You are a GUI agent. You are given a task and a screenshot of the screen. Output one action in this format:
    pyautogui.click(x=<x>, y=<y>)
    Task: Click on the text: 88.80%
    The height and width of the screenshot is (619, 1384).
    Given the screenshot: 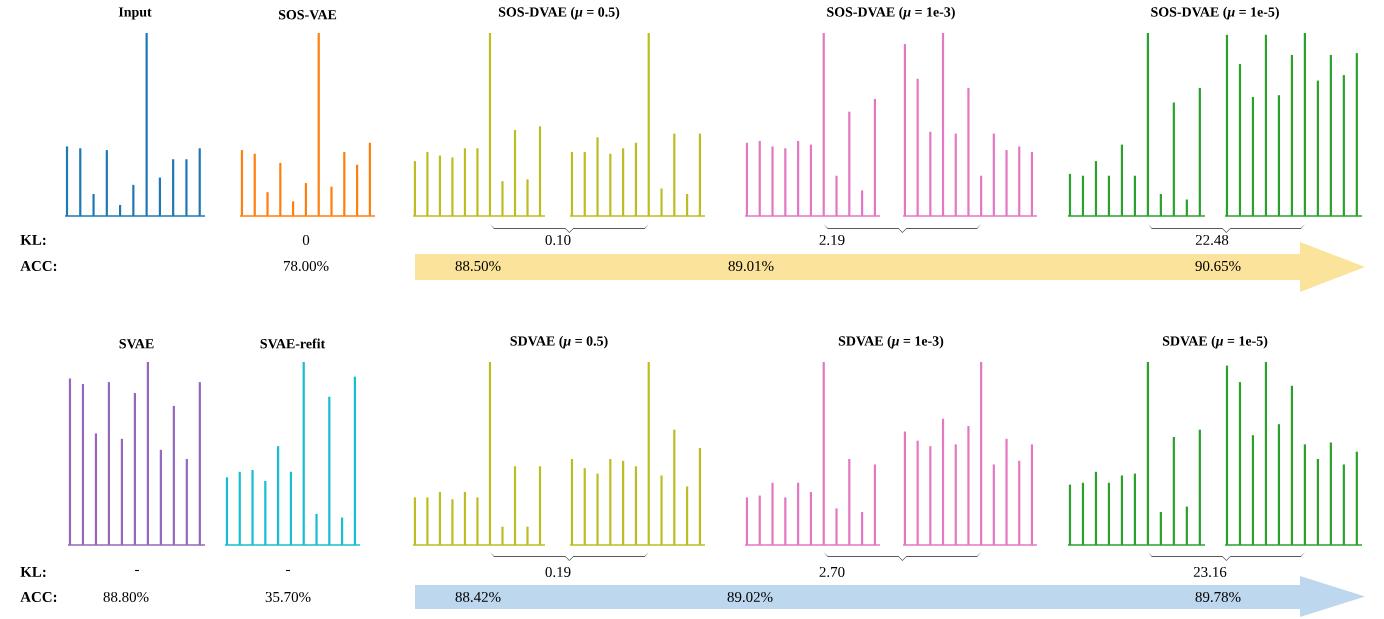 What is the action you would take?
    pyautogui.click(x=126, y=597)
    